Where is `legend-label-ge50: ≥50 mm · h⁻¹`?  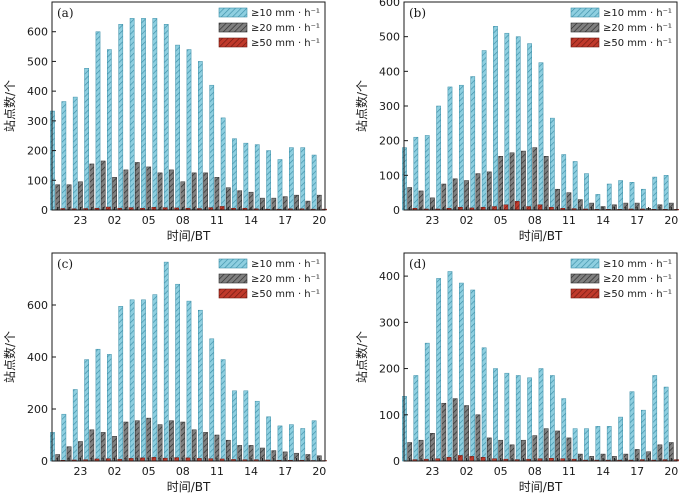 legend-label-ge50: ≥50 mm · h⁻¹ is located at coordinates (637, 43).